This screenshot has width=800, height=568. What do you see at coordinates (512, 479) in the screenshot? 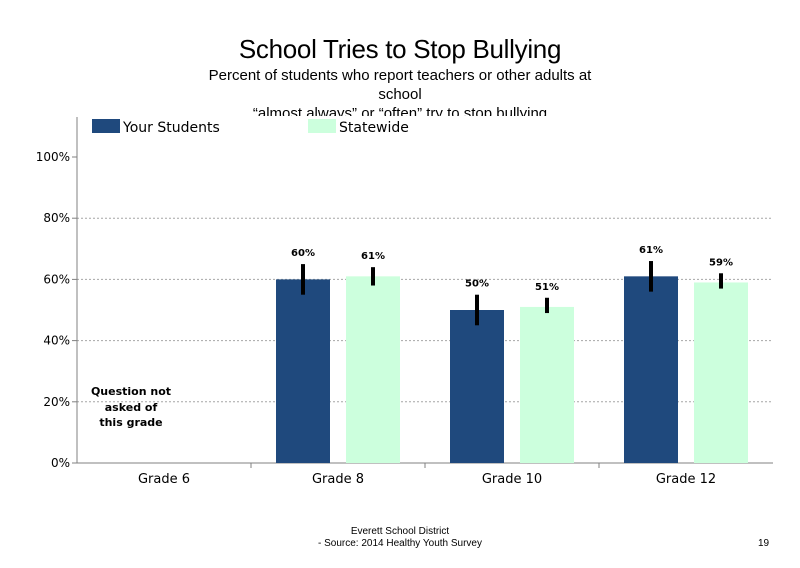
I see `category-label: Grade 10` at bounding box center [512, 479].